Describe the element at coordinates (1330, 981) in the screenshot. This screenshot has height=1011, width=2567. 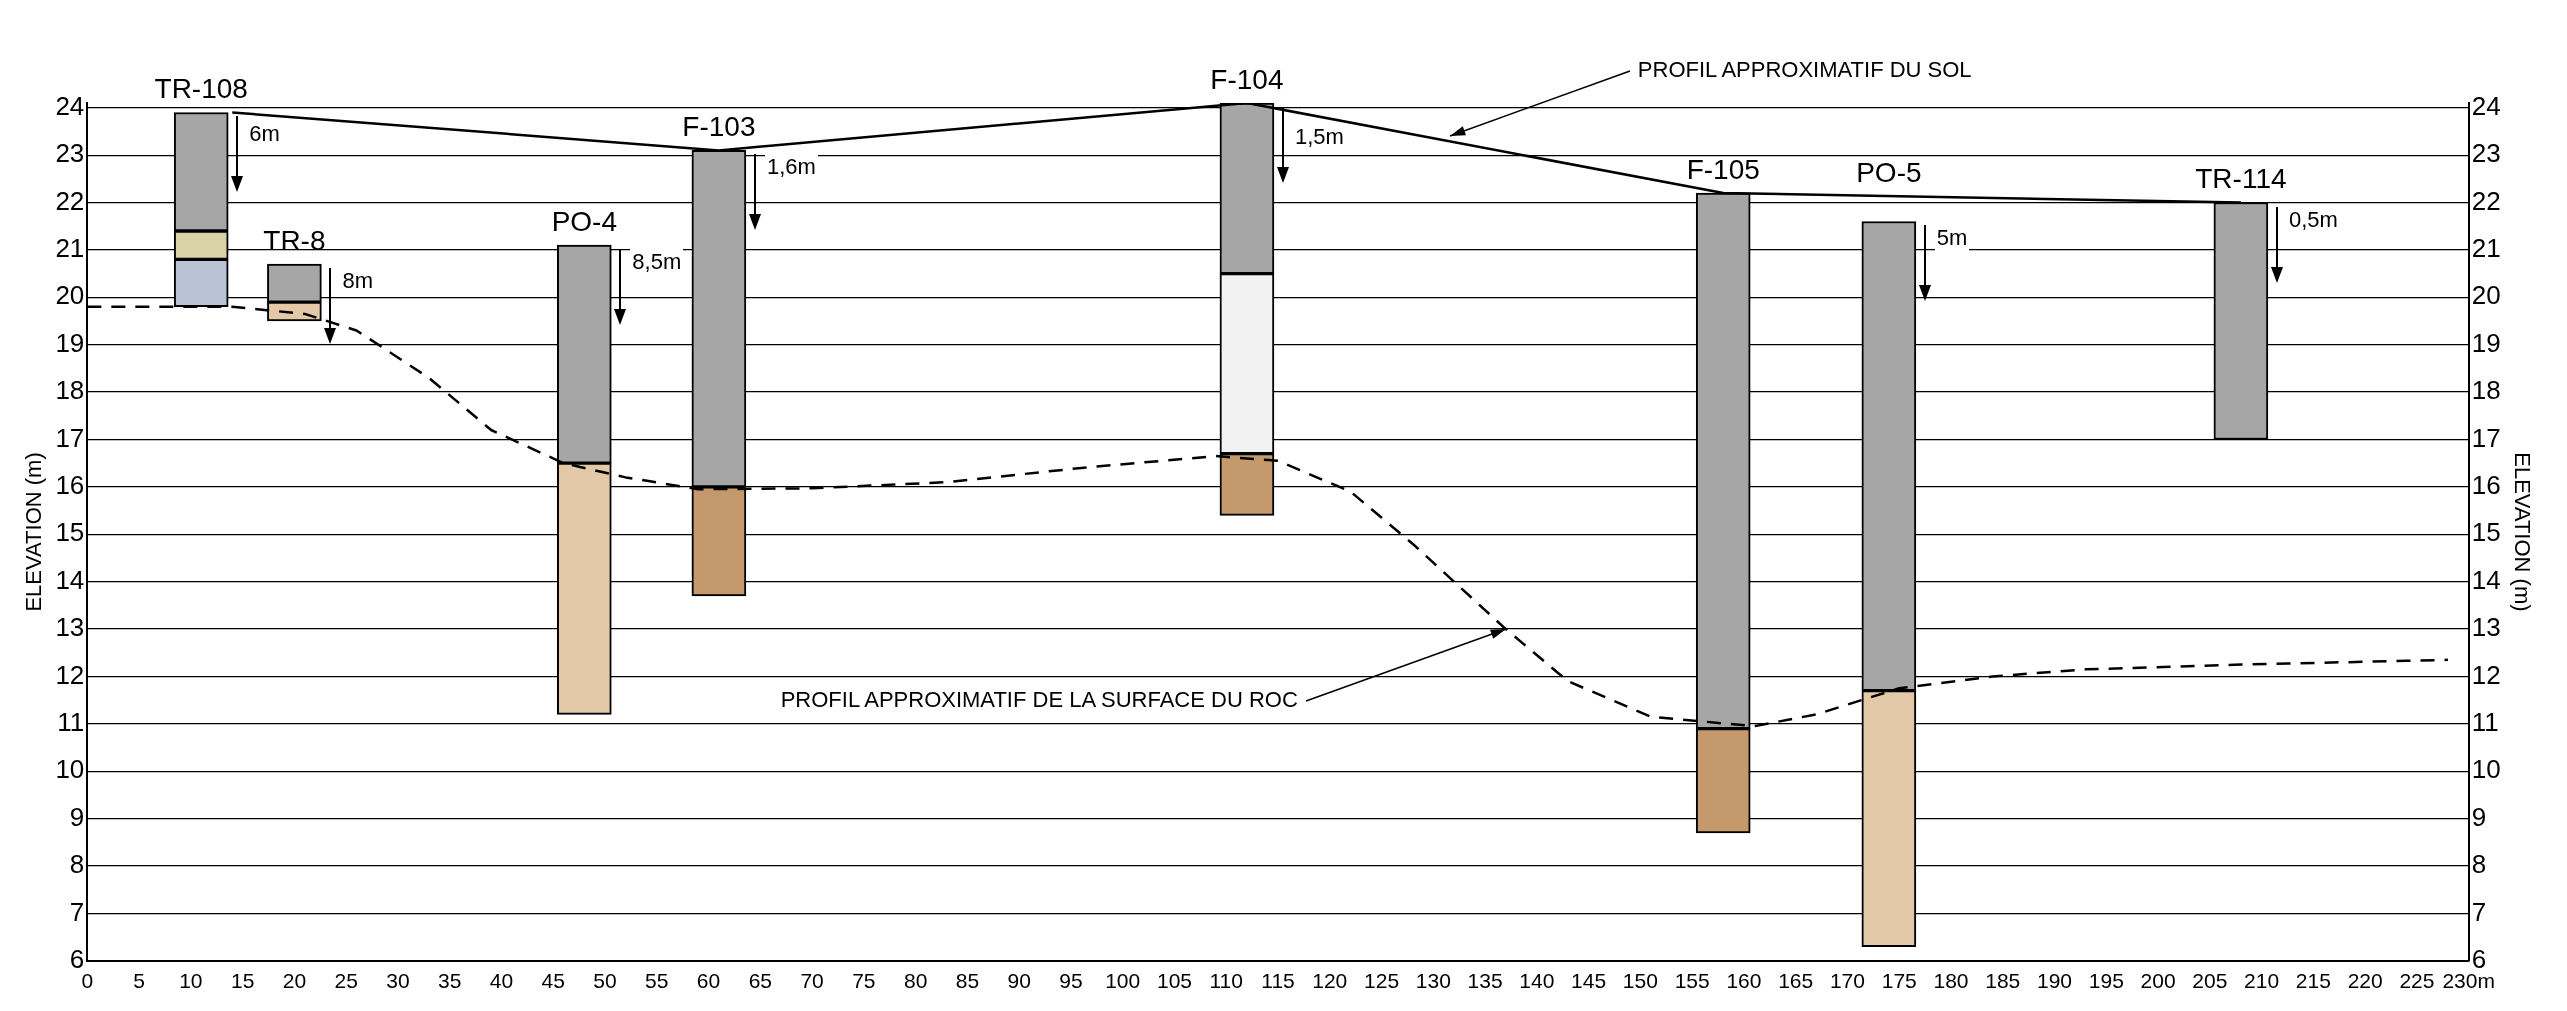
I see `x-tick-label: 120` at that location.